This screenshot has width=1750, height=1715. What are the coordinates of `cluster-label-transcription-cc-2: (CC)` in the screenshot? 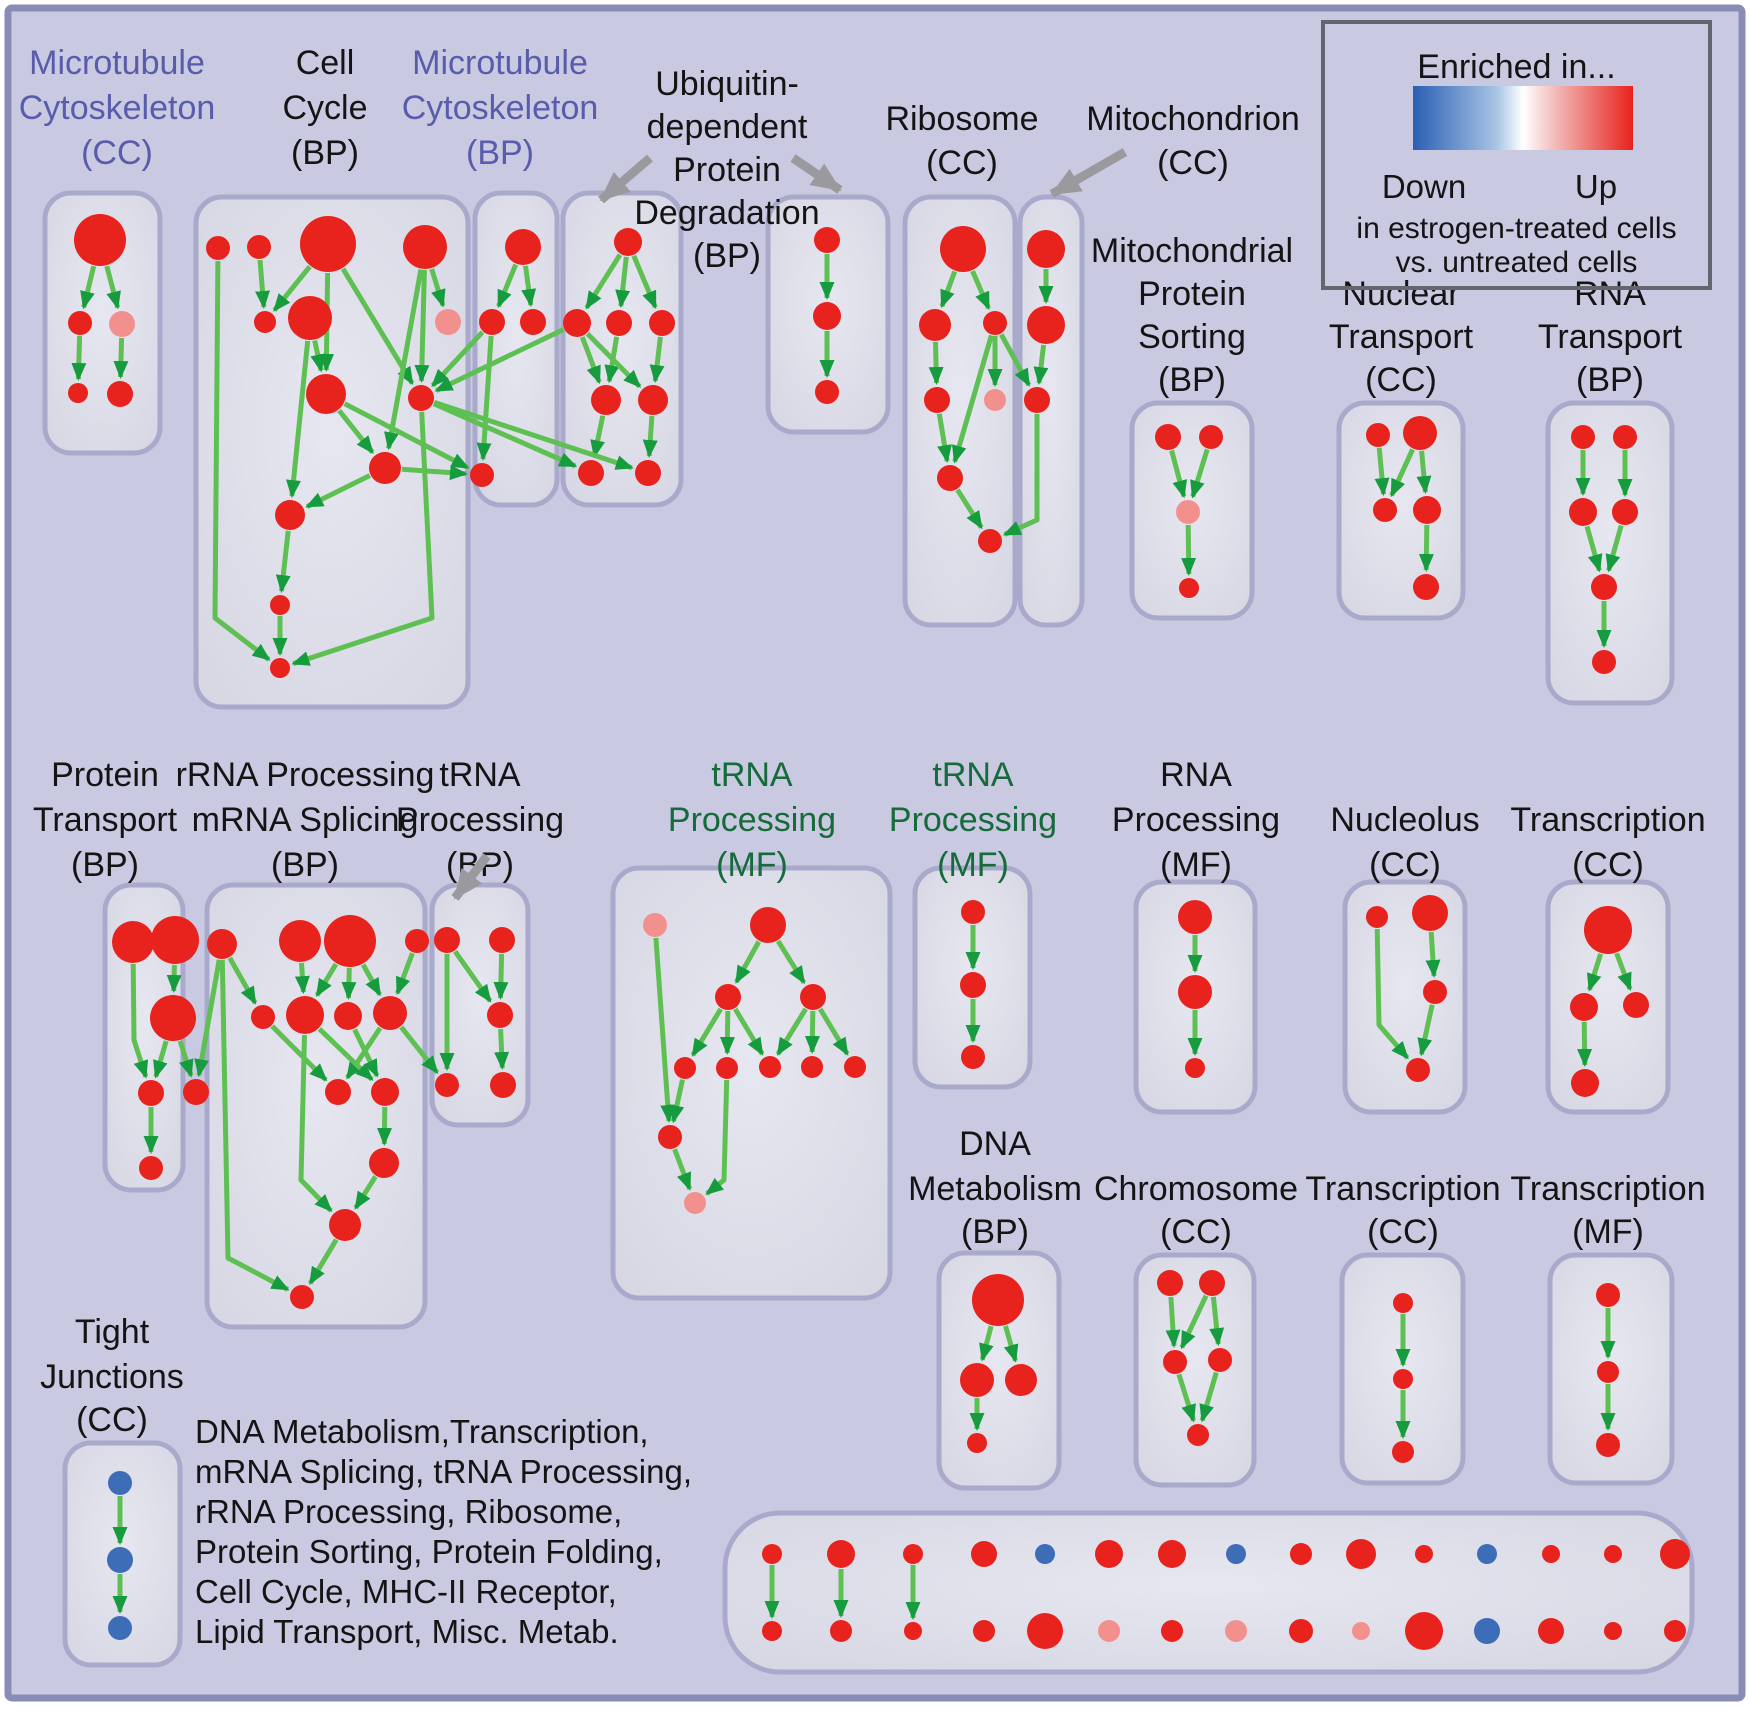 It's located at (1403, 1232).